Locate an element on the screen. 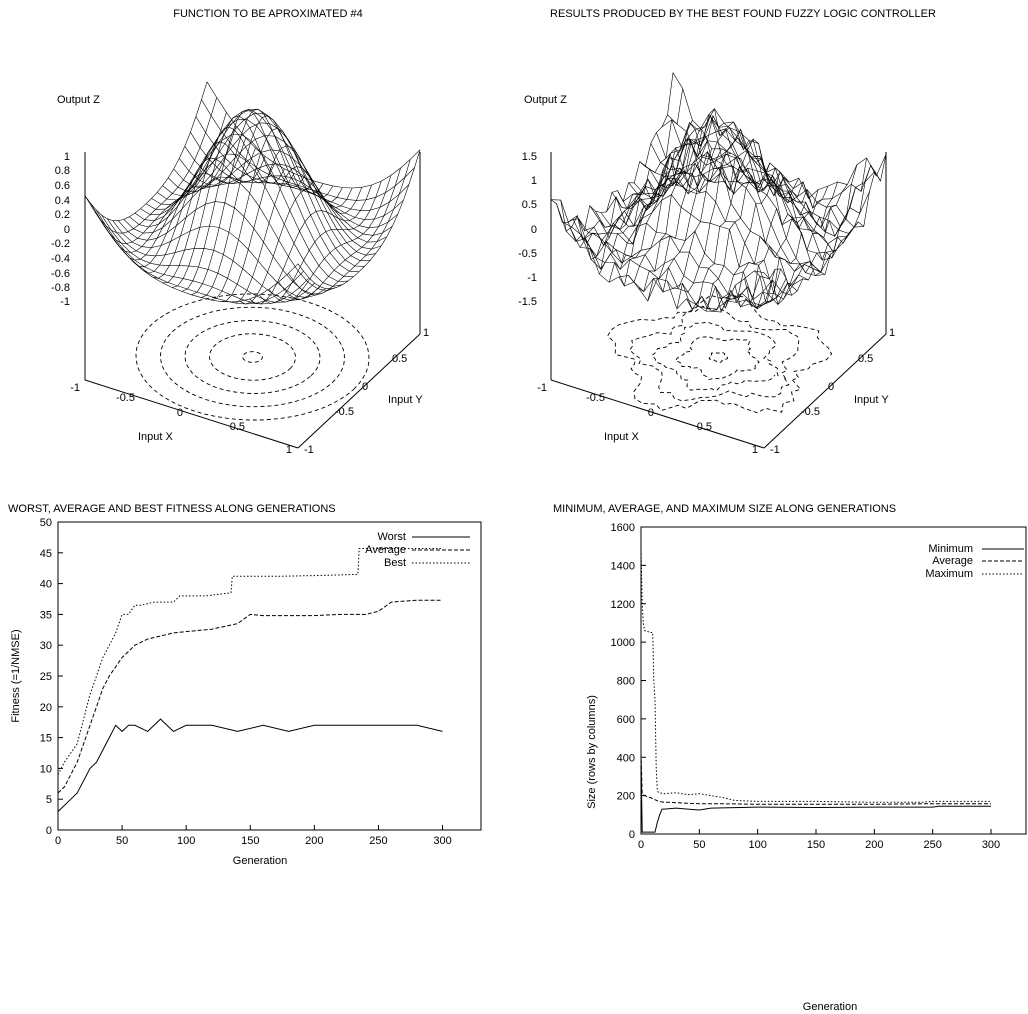 The width and height of the screenshot is (1028, 1014). fitness-x-tick-label: 50 is located at coordinates (122, 841).